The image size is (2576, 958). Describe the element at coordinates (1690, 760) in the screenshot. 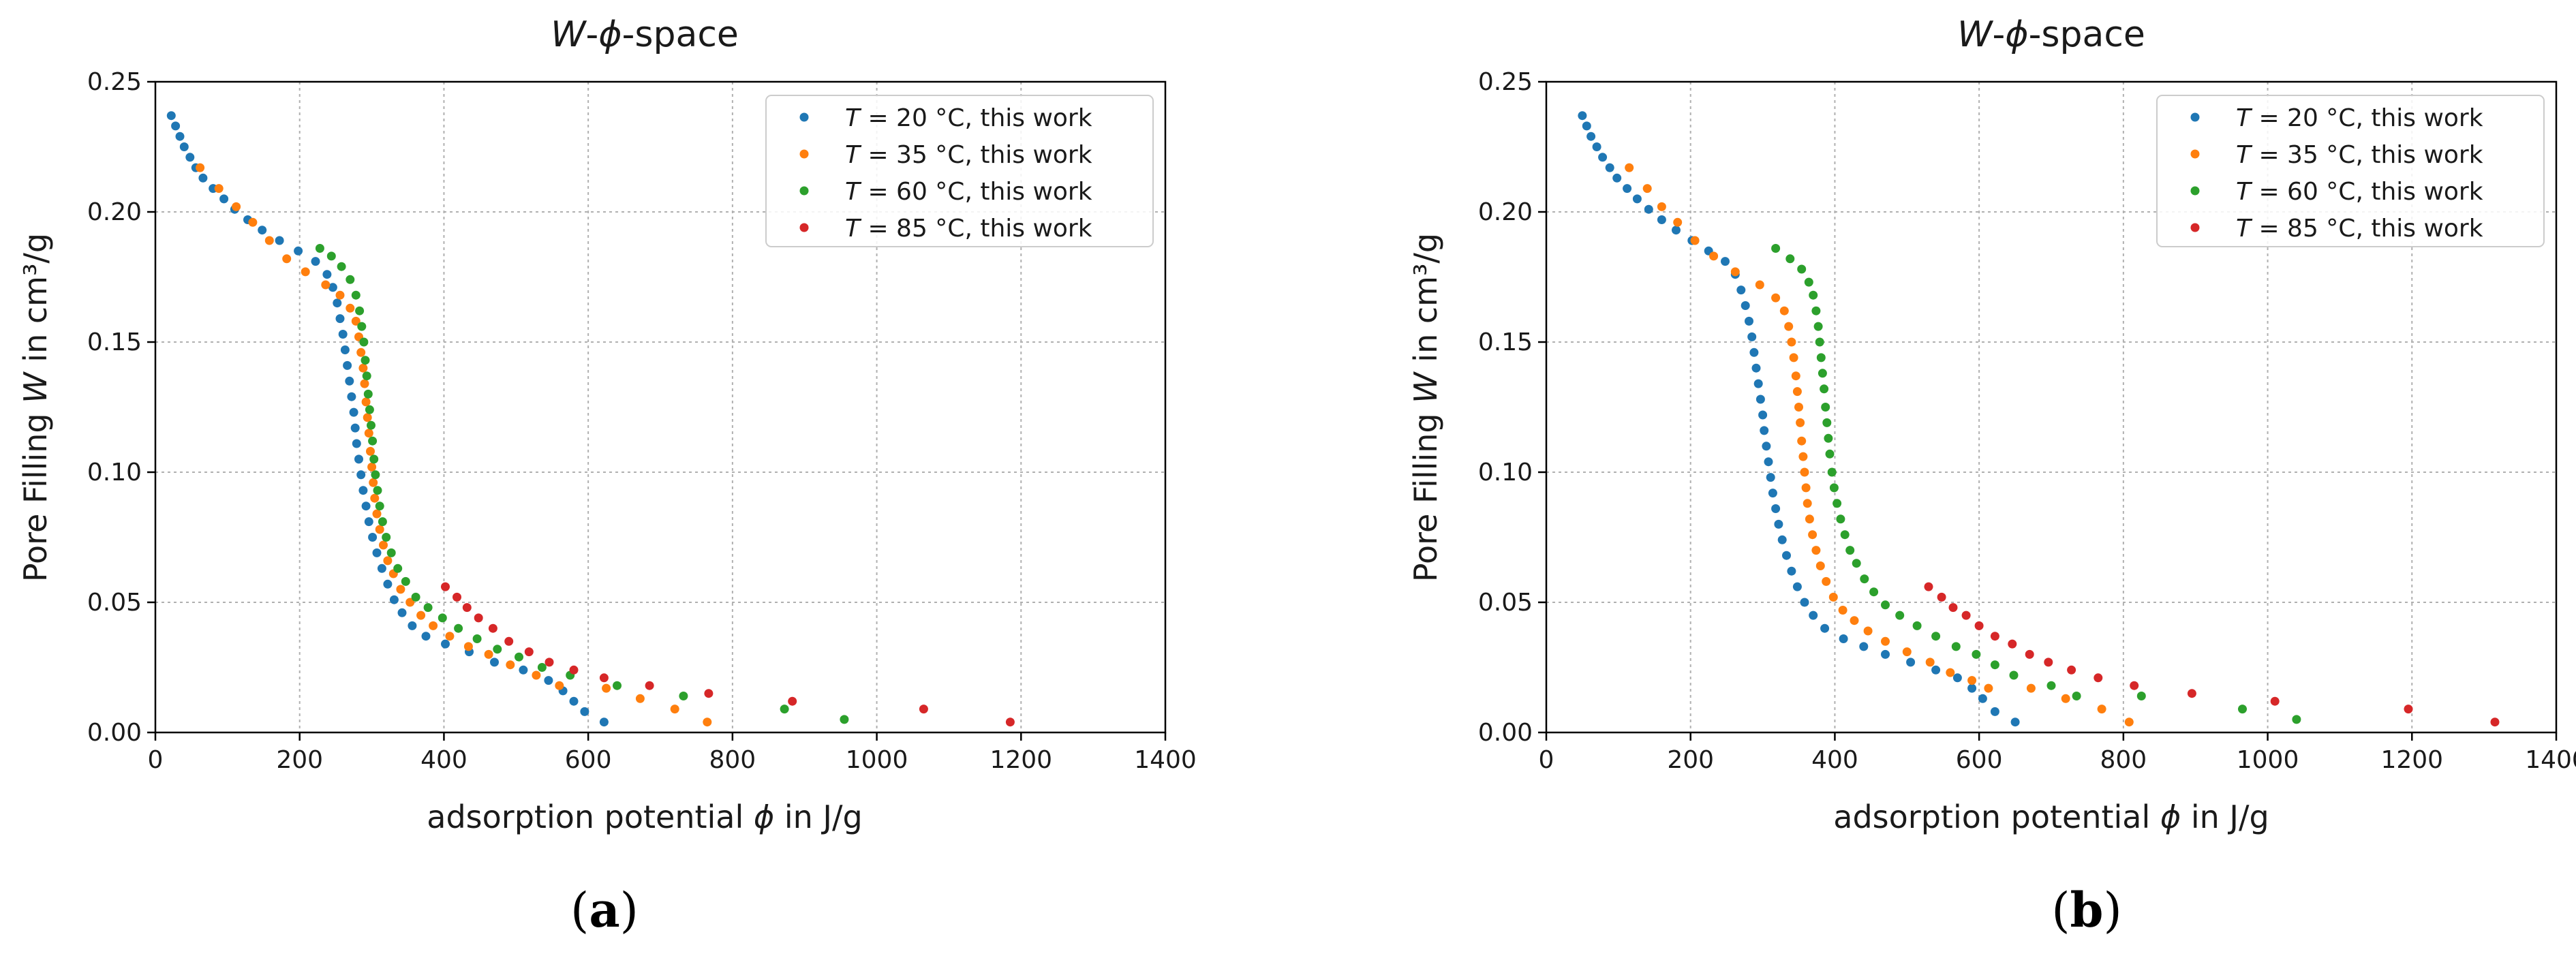

I see `x-tick-label-b-200: 200` at that location.